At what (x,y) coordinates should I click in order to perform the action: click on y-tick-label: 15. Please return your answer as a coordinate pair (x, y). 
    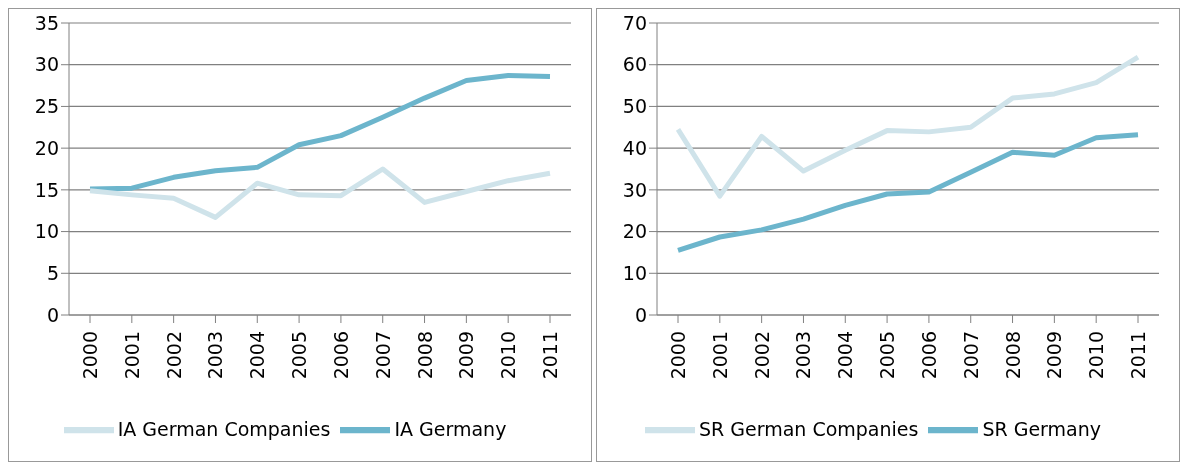
    Looking at the image, I should click on (46, 189).